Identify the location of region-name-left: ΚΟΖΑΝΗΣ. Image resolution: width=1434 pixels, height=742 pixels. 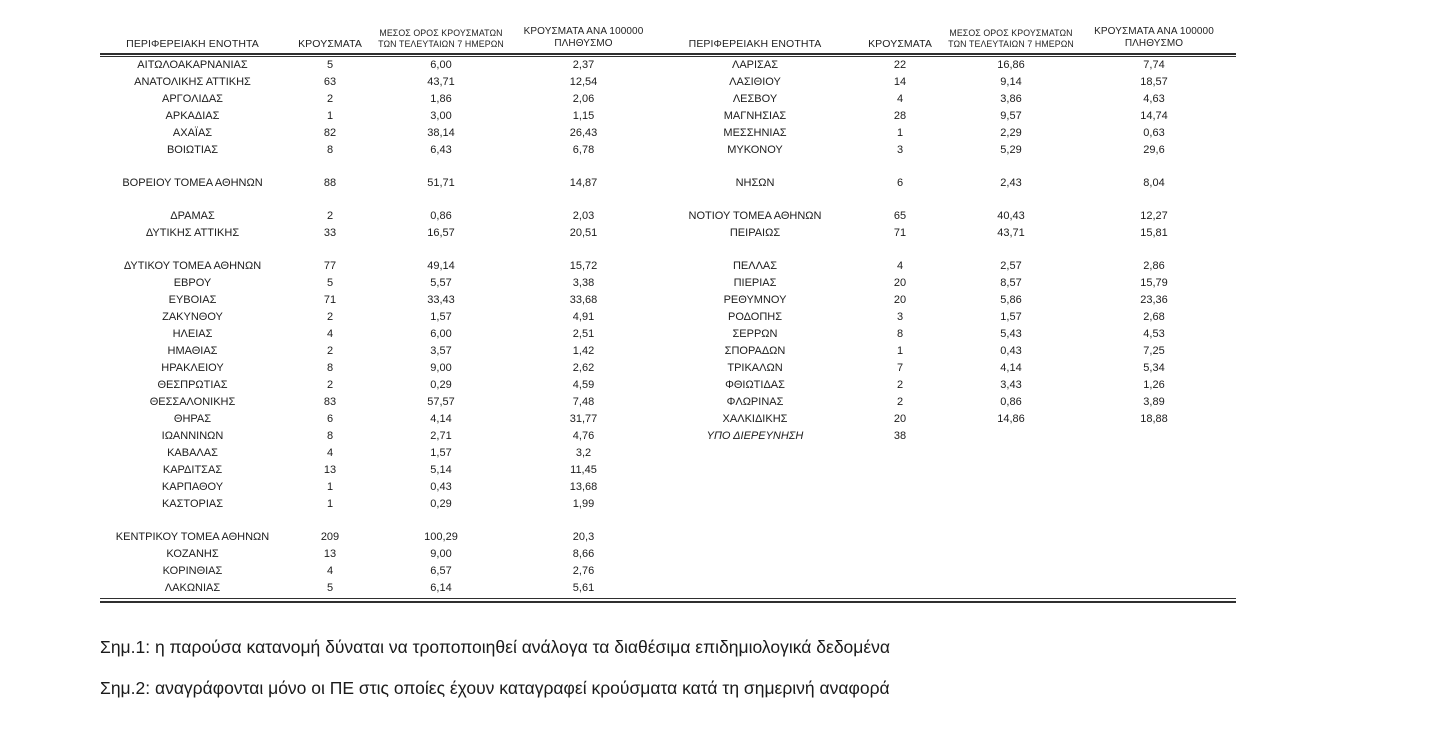
(192, 554).